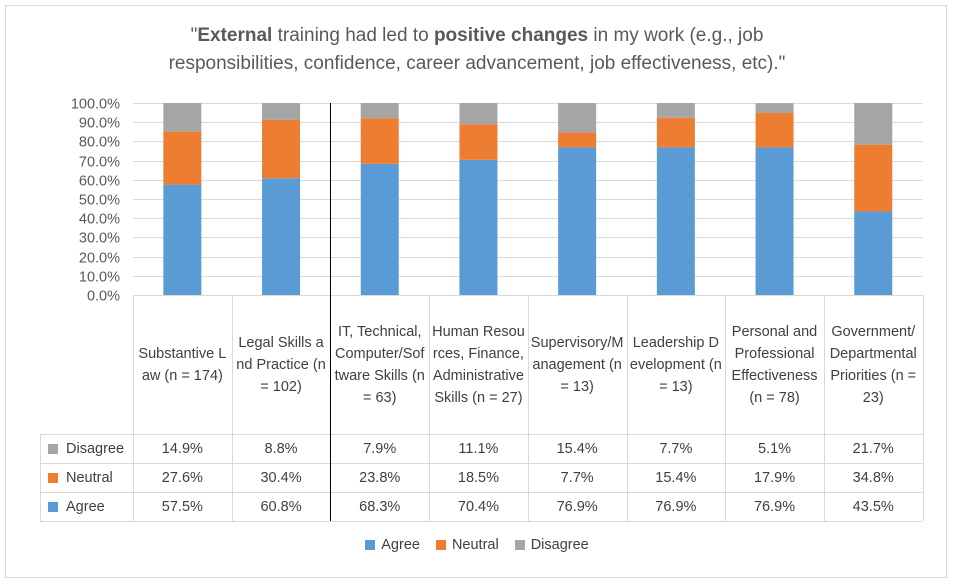 The width and height of the screenshot is (954, 587). I want to click on table-cell: 7.9%, so click(380, 448).